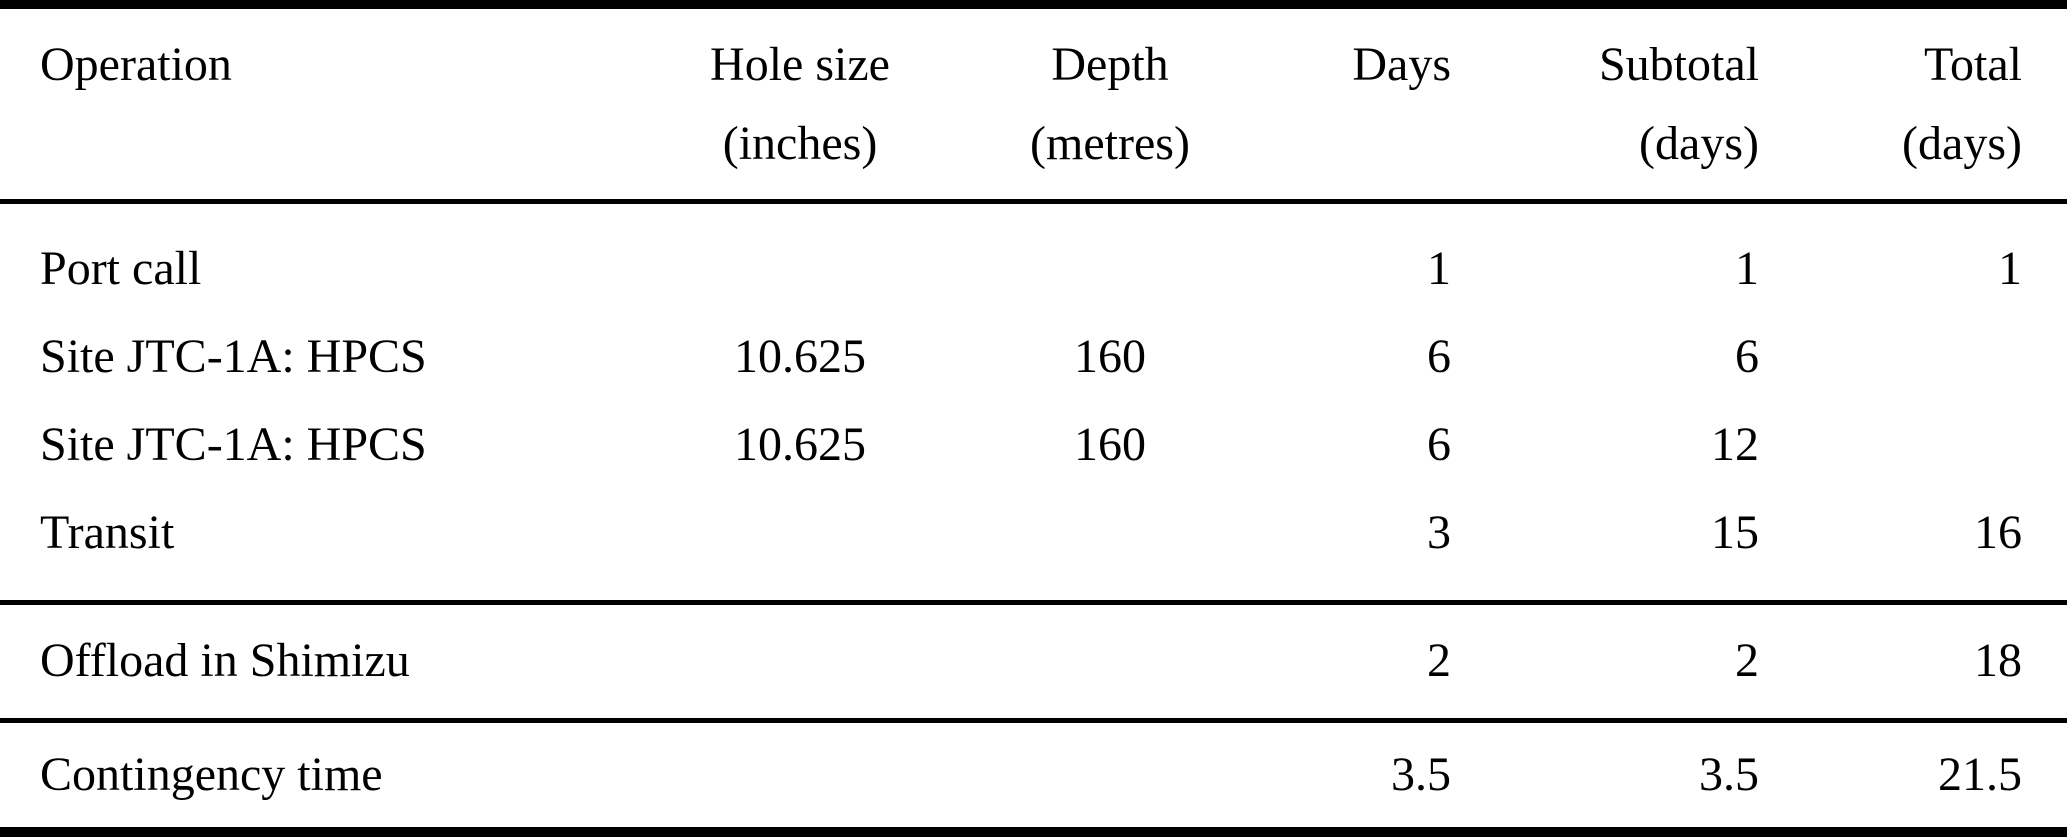 The height and width of the screenshot is (837, 2067). I want to click on header-line-1: Depth, so click(1110, 64).